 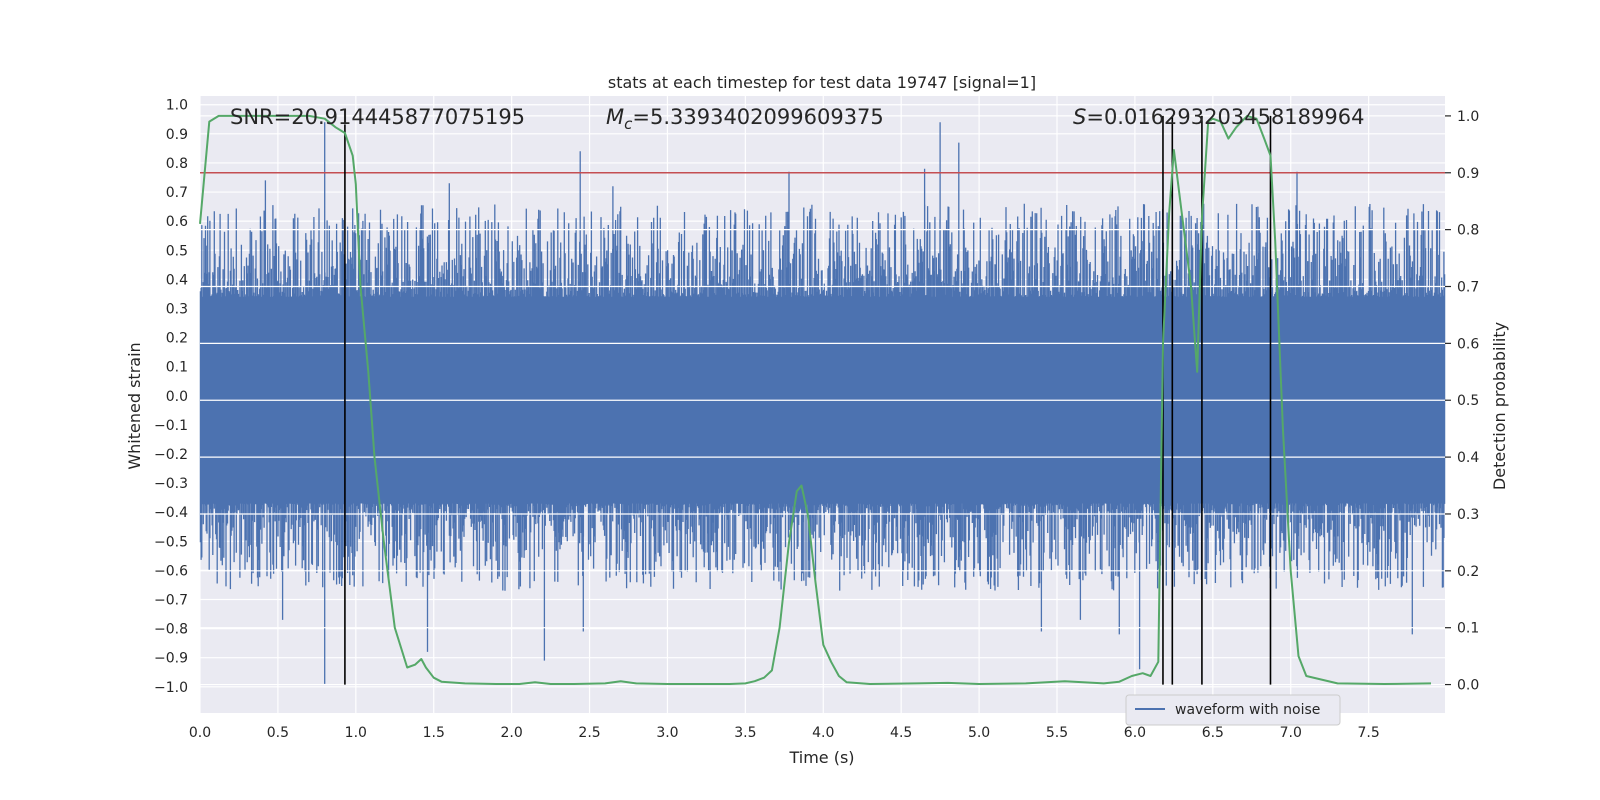 What do you see at coordinates (628, 124) in the screenshot?
I see `chirp-mass-subscript: c` at bounding box center [628, 124].